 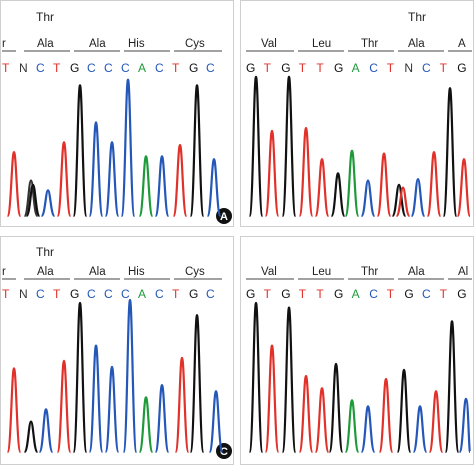 What do you see at coordinates (40, 68) in the screenshot?
I see `panel-a-base-2: C` at bounding box center [40, 68].